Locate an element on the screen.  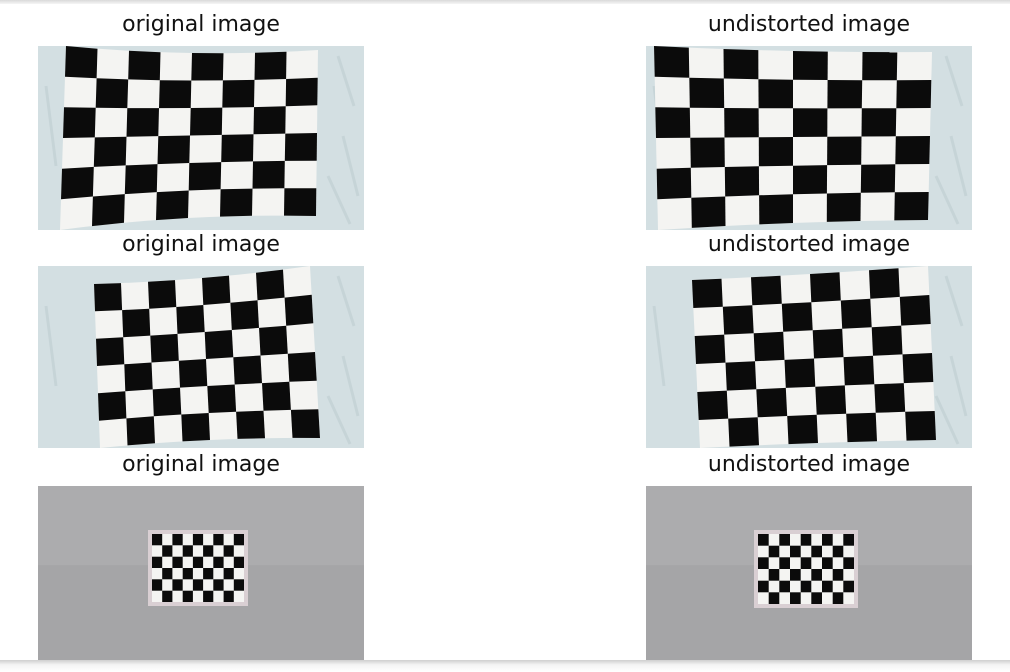
panel-original-1: original image is located at coordinates (201, 120).